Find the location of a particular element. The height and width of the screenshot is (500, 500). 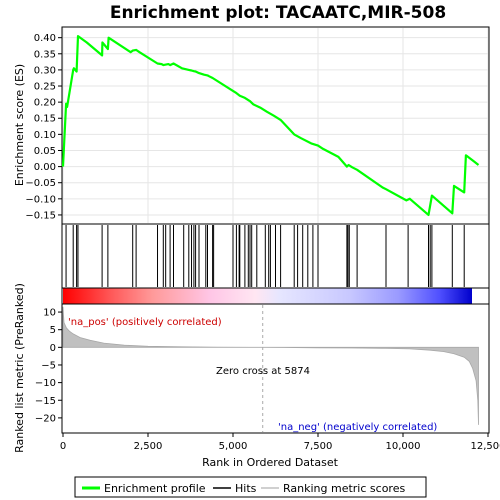

es-y-tick-label: 0.00 is located at coordinates (45, 167).